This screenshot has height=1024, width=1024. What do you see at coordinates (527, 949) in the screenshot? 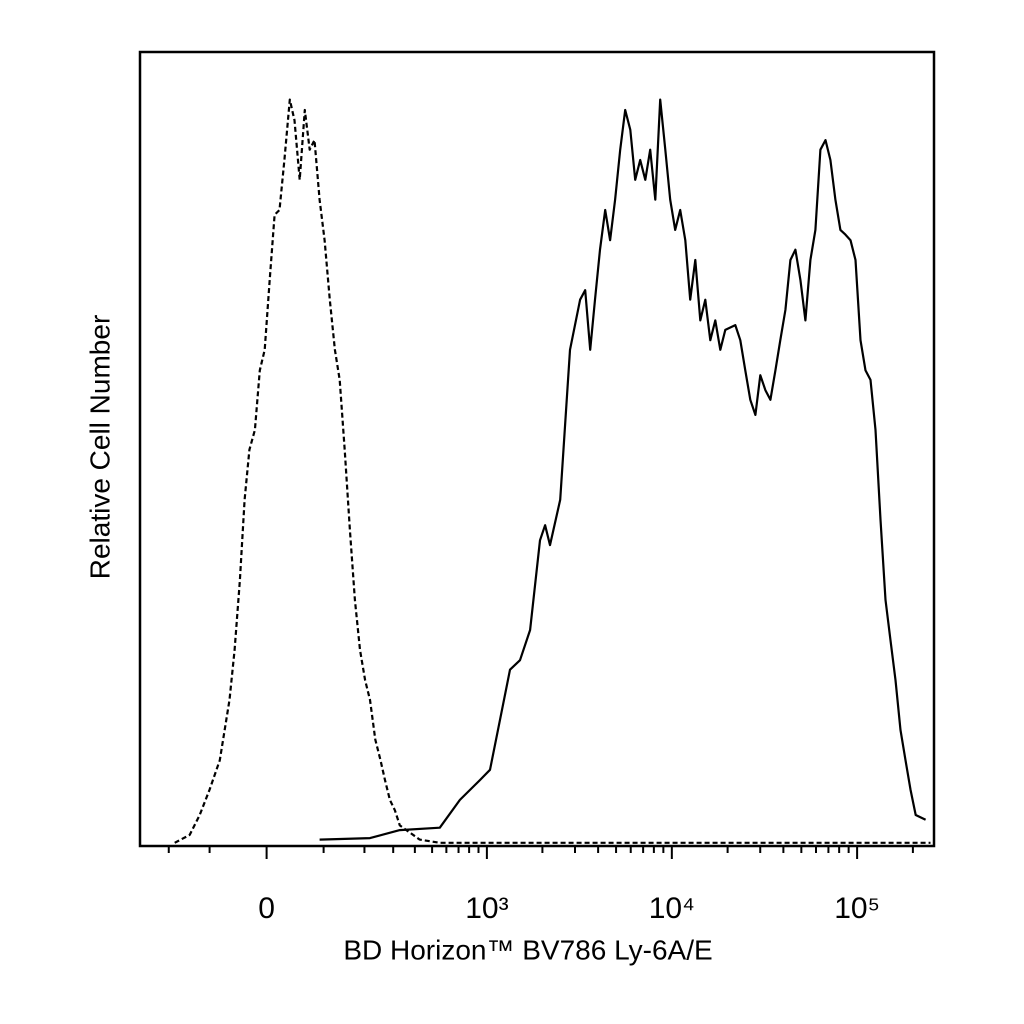
I see `x-axis-label: BD Horizon™ BV786 Ly-6A/E` at bounding box center [527, 949].